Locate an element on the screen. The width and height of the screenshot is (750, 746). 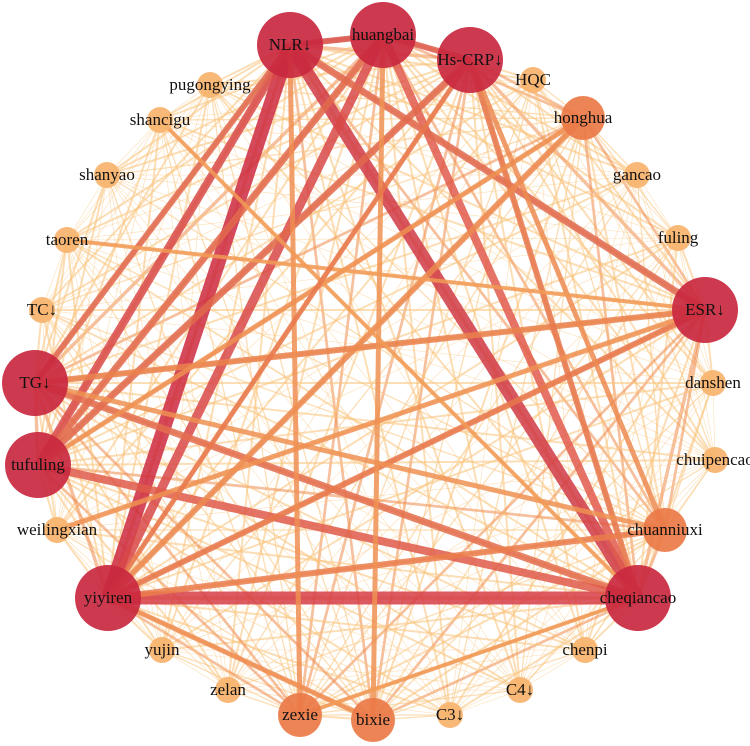
node-label: chuipencao is located at coordinates (713, 459).